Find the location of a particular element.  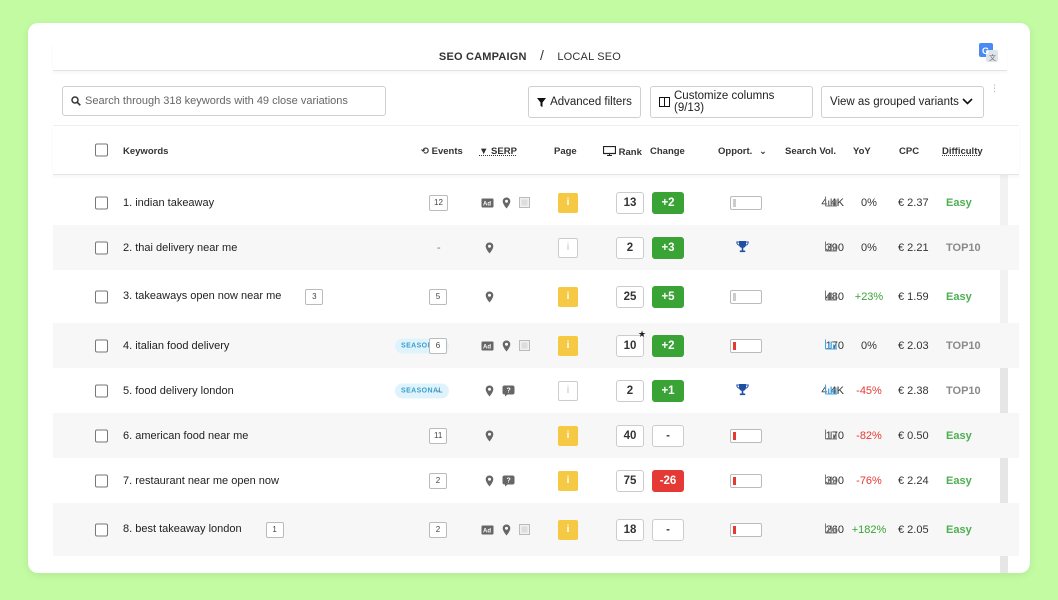

keyword-cell: 7. restaurant near me open now is located at coordinates (201, 481).